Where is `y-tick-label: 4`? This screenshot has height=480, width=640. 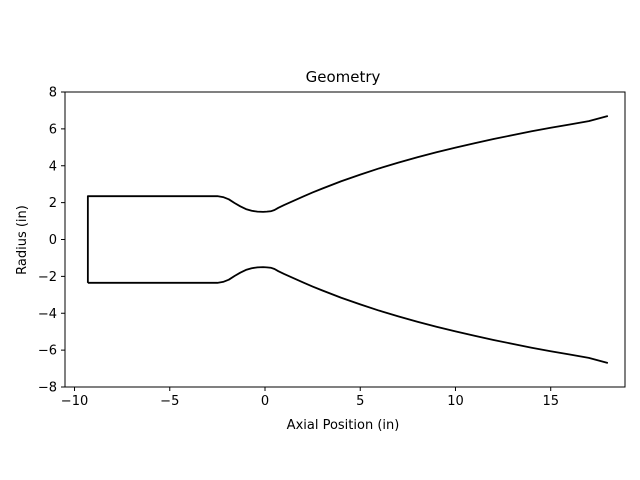
y-tick-label: 4 is located at coordinates (53, 166).